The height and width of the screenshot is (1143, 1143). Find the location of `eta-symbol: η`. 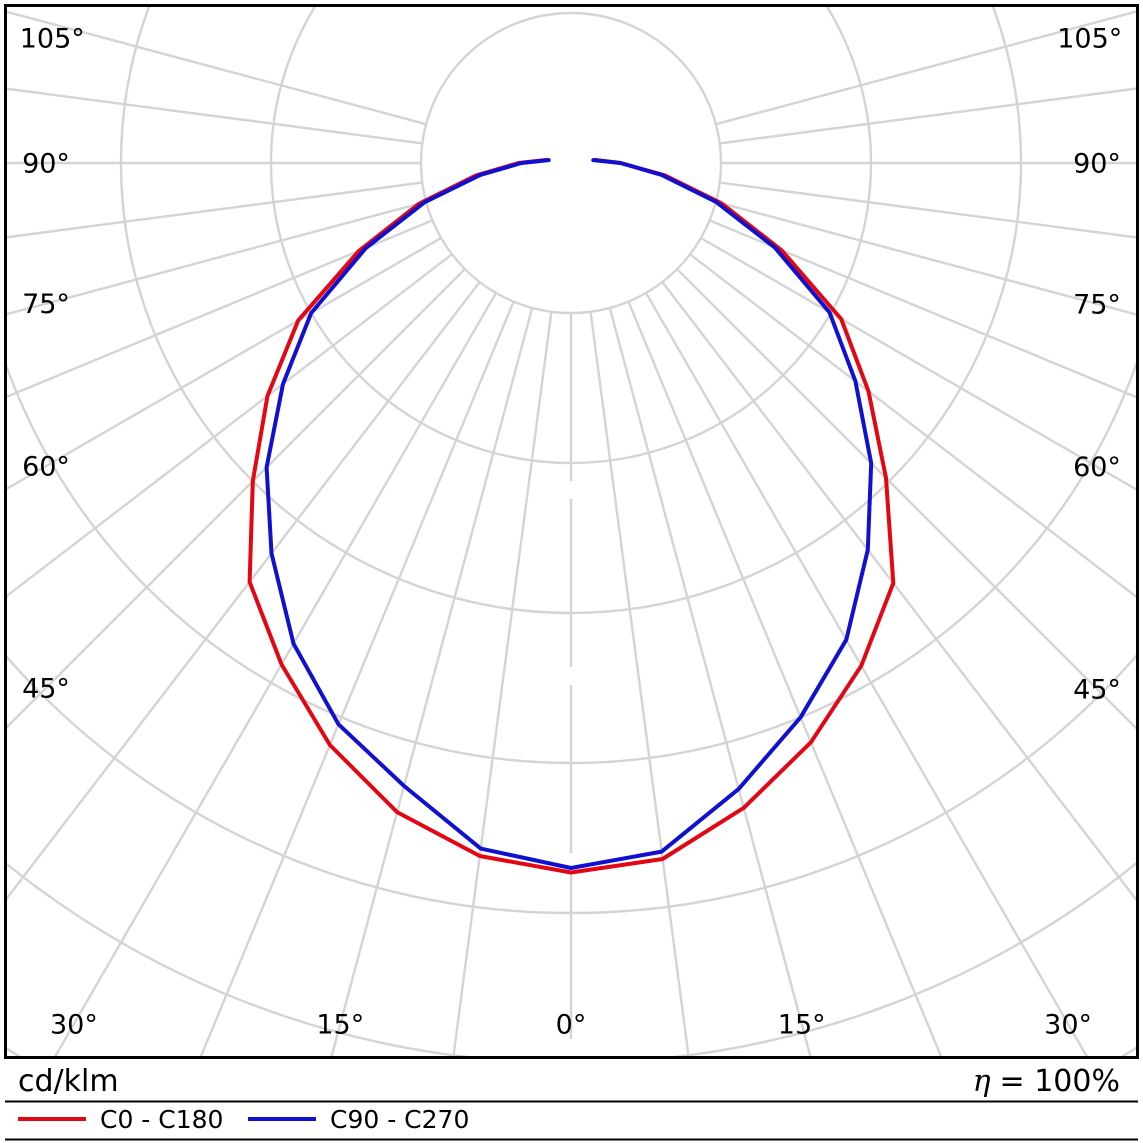

eta-symbol: η is located at coordinates (982, 1081).